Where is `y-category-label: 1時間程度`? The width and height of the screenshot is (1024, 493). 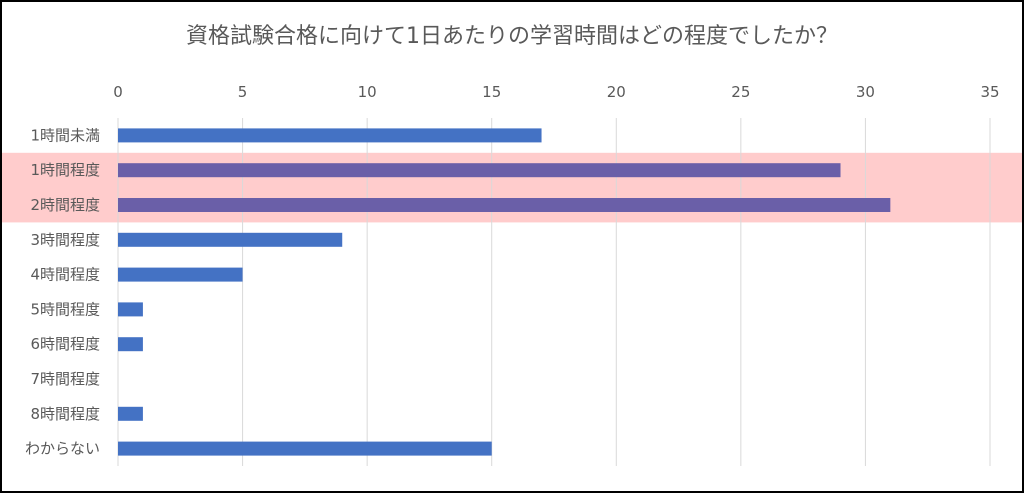 y-category-label: 1時間程度 is located at coordinates (65, 170).